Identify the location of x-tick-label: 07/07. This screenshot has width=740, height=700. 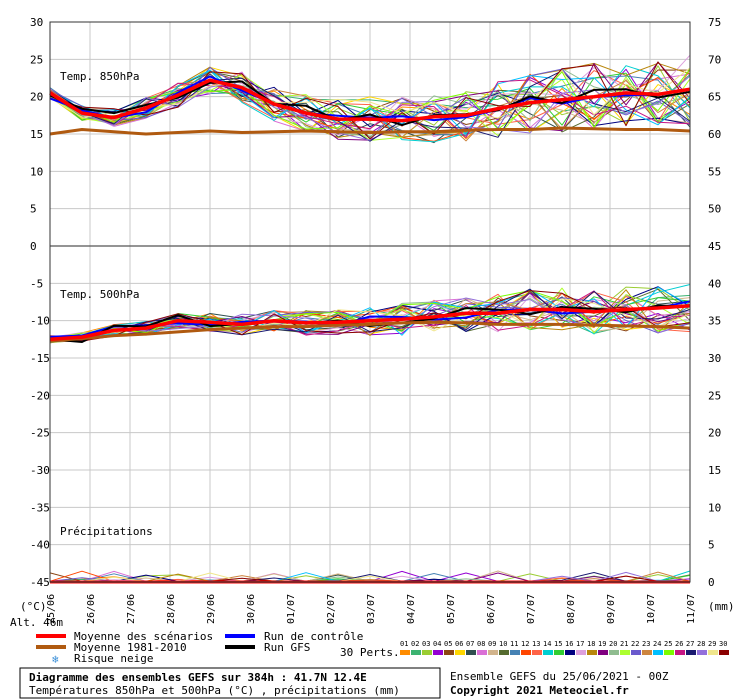
(531, 609).